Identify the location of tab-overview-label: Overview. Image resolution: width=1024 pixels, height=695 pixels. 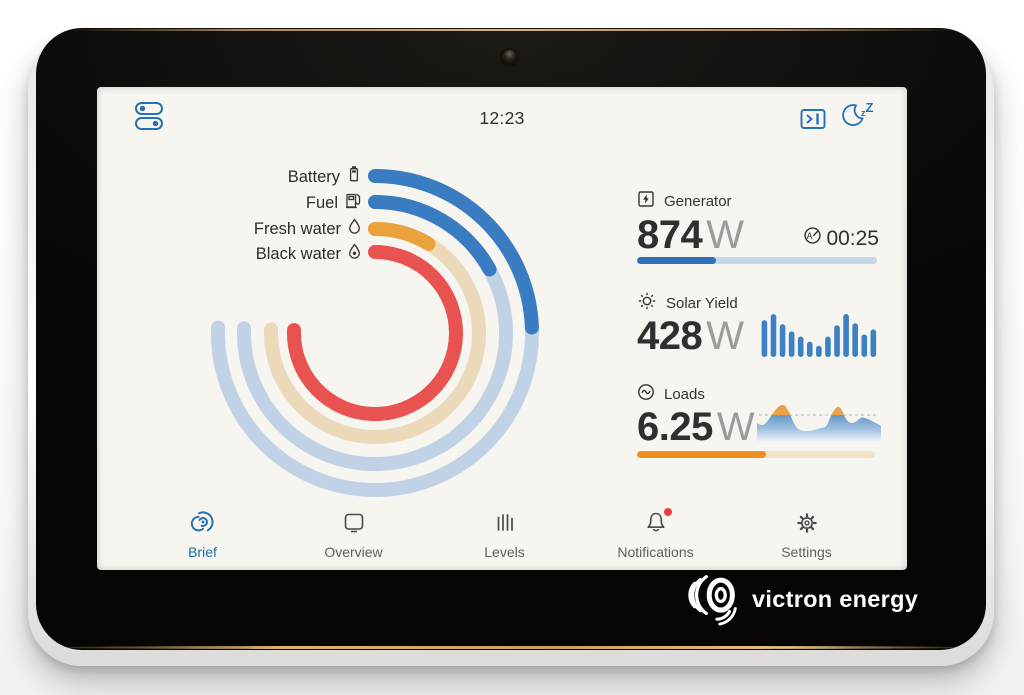
(353, 552).